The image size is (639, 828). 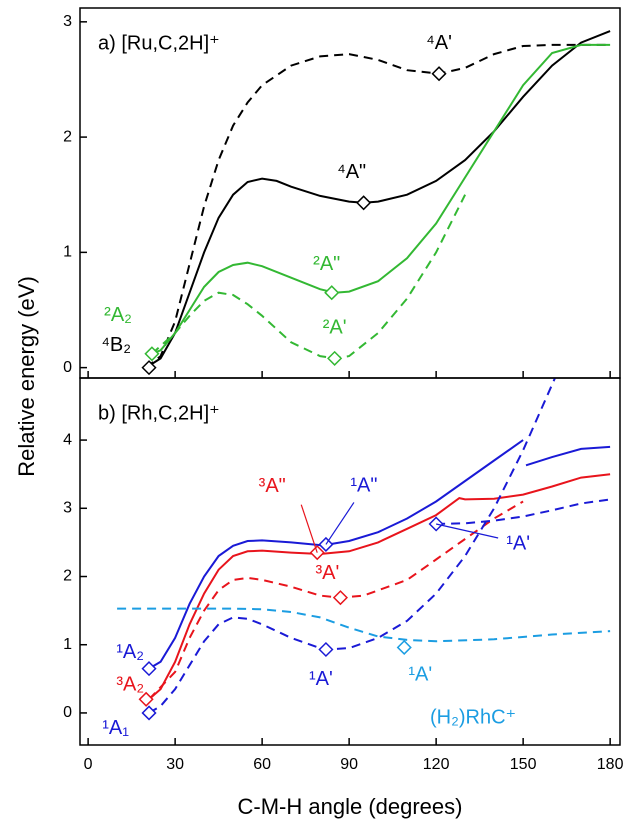 What do you see at coordinates (67, 439) in the screenshot?
I see `y-tick-label: 4` at bounding box center [67, 439].